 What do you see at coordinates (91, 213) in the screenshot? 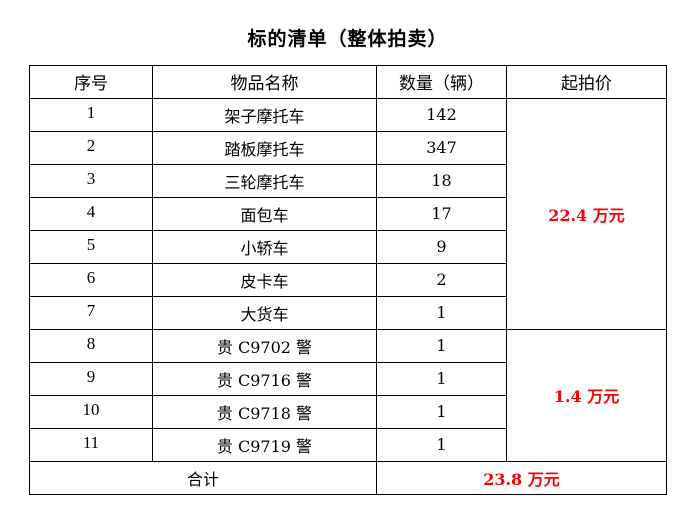
I see `row-index: 4` at bounding box center [91, 213].